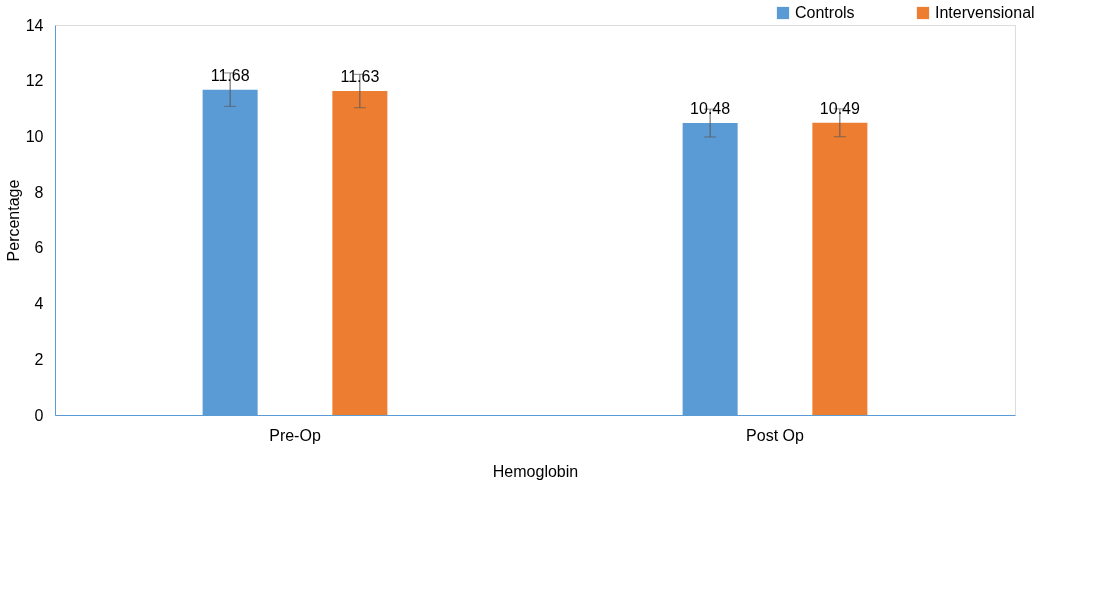  What do you see at coordinates (295, 435) in the screenshot?
I see `x-tick-label: Pre-Op` at bounding box center [295, 435].